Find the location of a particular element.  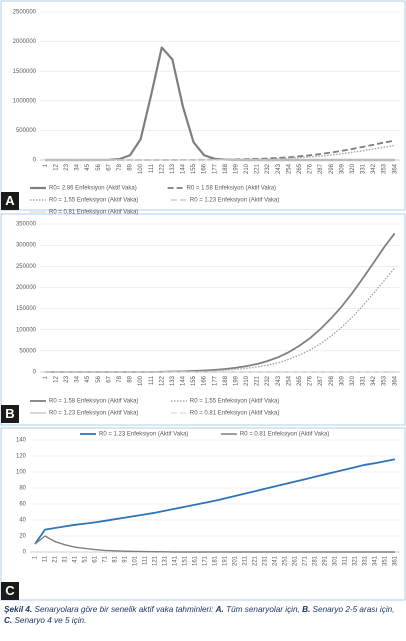

y-tick-label: 300000 is located at coordinates (26, 246).